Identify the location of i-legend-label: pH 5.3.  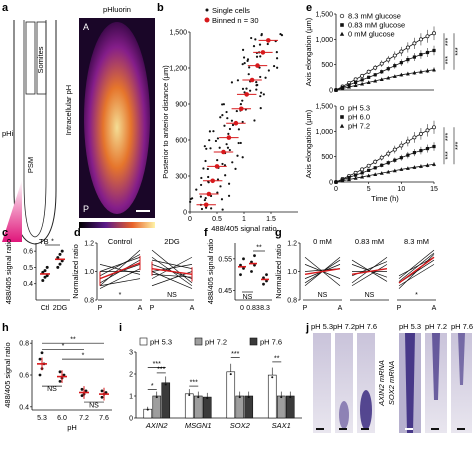
(161, 342).